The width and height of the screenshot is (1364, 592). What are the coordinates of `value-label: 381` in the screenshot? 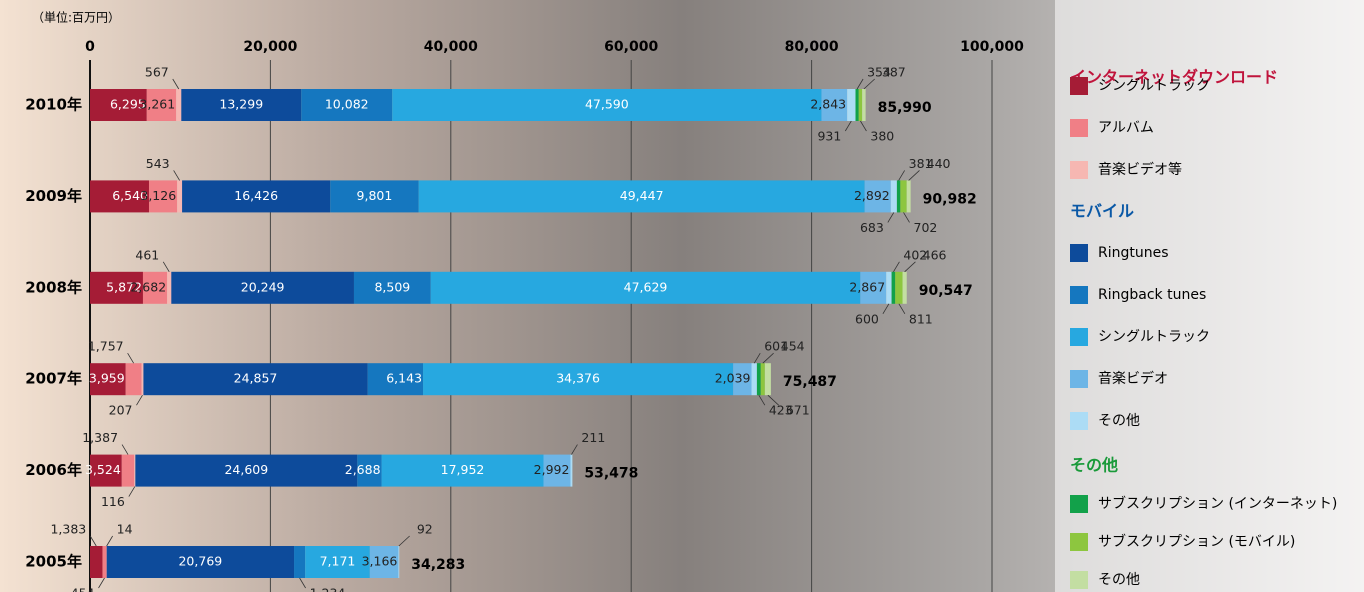 It's located at (921, 163).